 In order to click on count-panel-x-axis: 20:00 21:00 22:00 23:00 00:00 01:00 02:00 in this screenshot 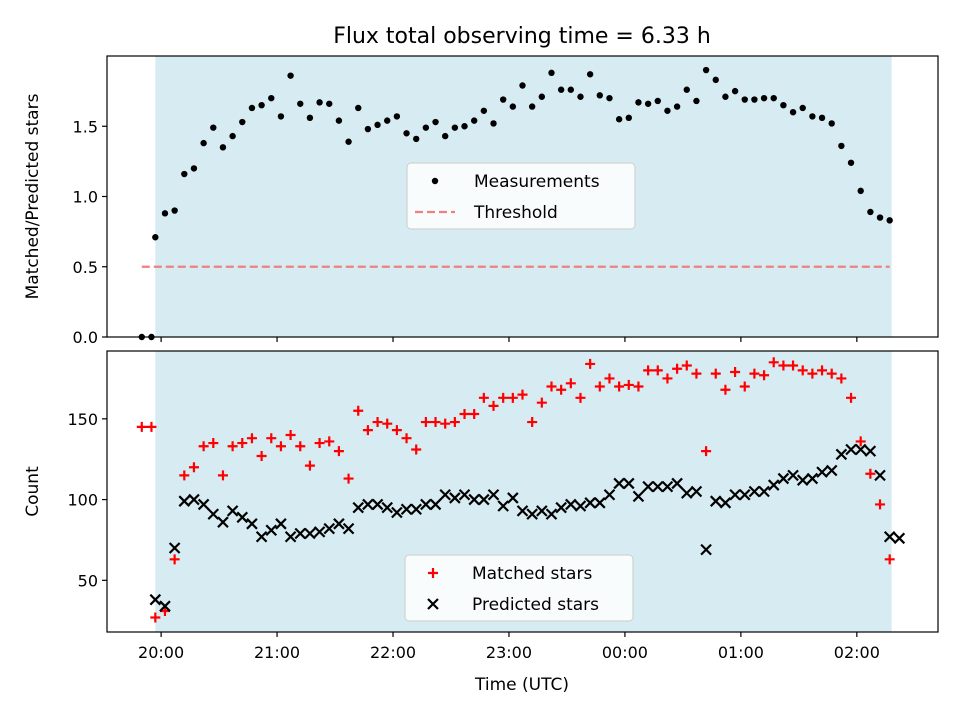, I will do `click(509, 647)`.